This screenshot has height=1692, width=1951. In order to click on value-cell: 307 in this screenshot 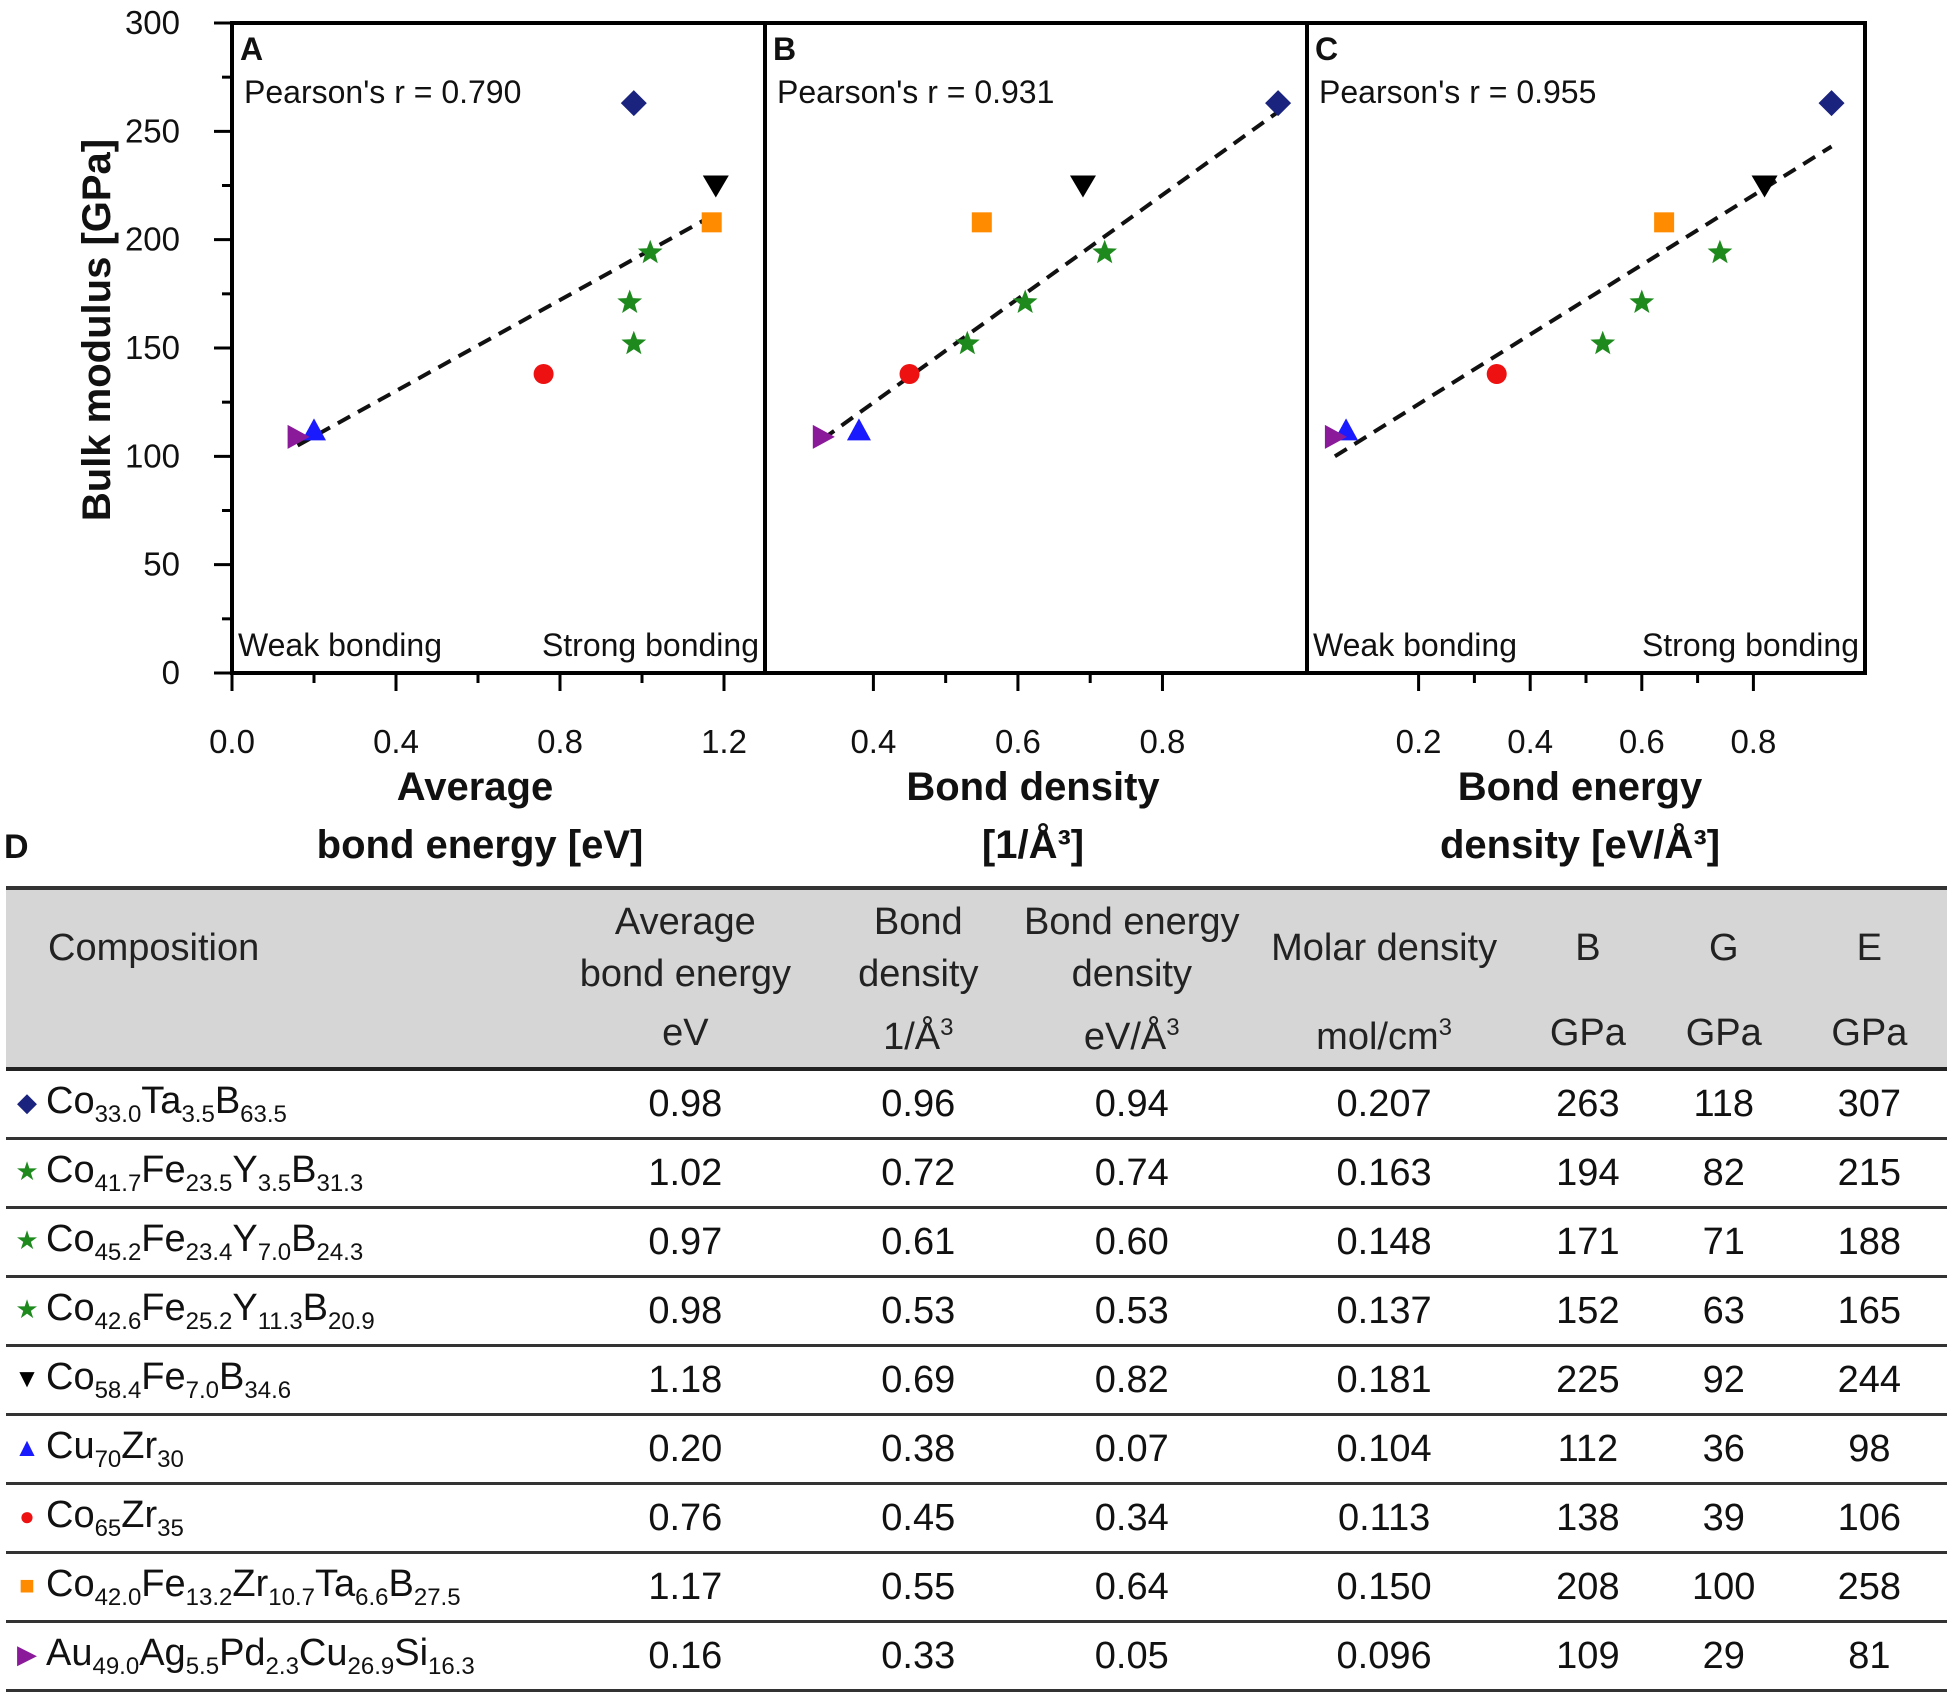, I will do `click(1869, 1104)`.